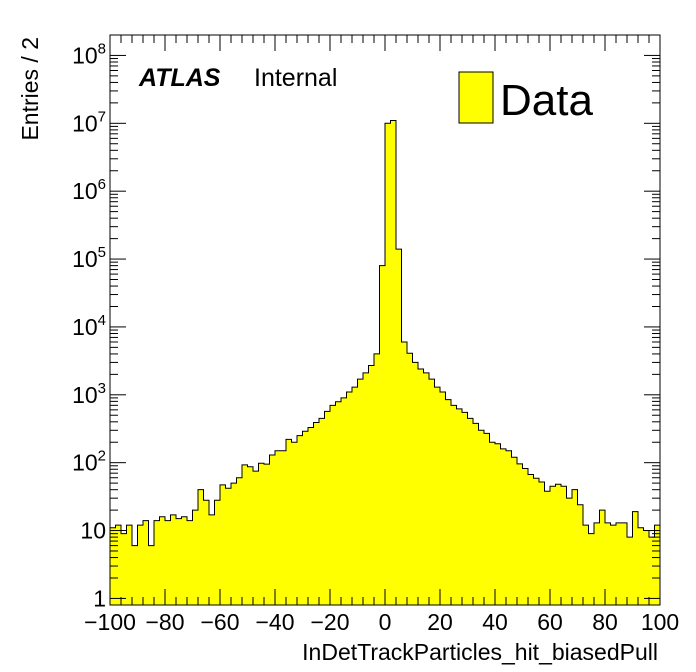 The height and width of the screenshot is (672, 696). I want to click on y-tick-label: 1, so click(99, 598).